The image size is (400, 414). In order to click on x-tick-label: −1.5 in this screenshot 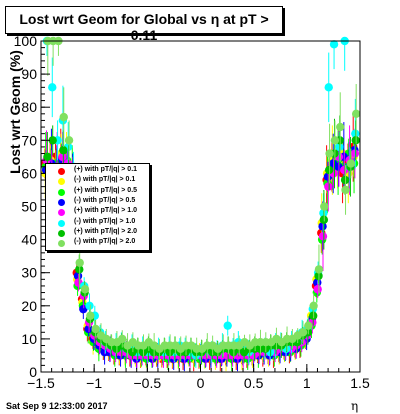, I will do `click(41, 383)`.